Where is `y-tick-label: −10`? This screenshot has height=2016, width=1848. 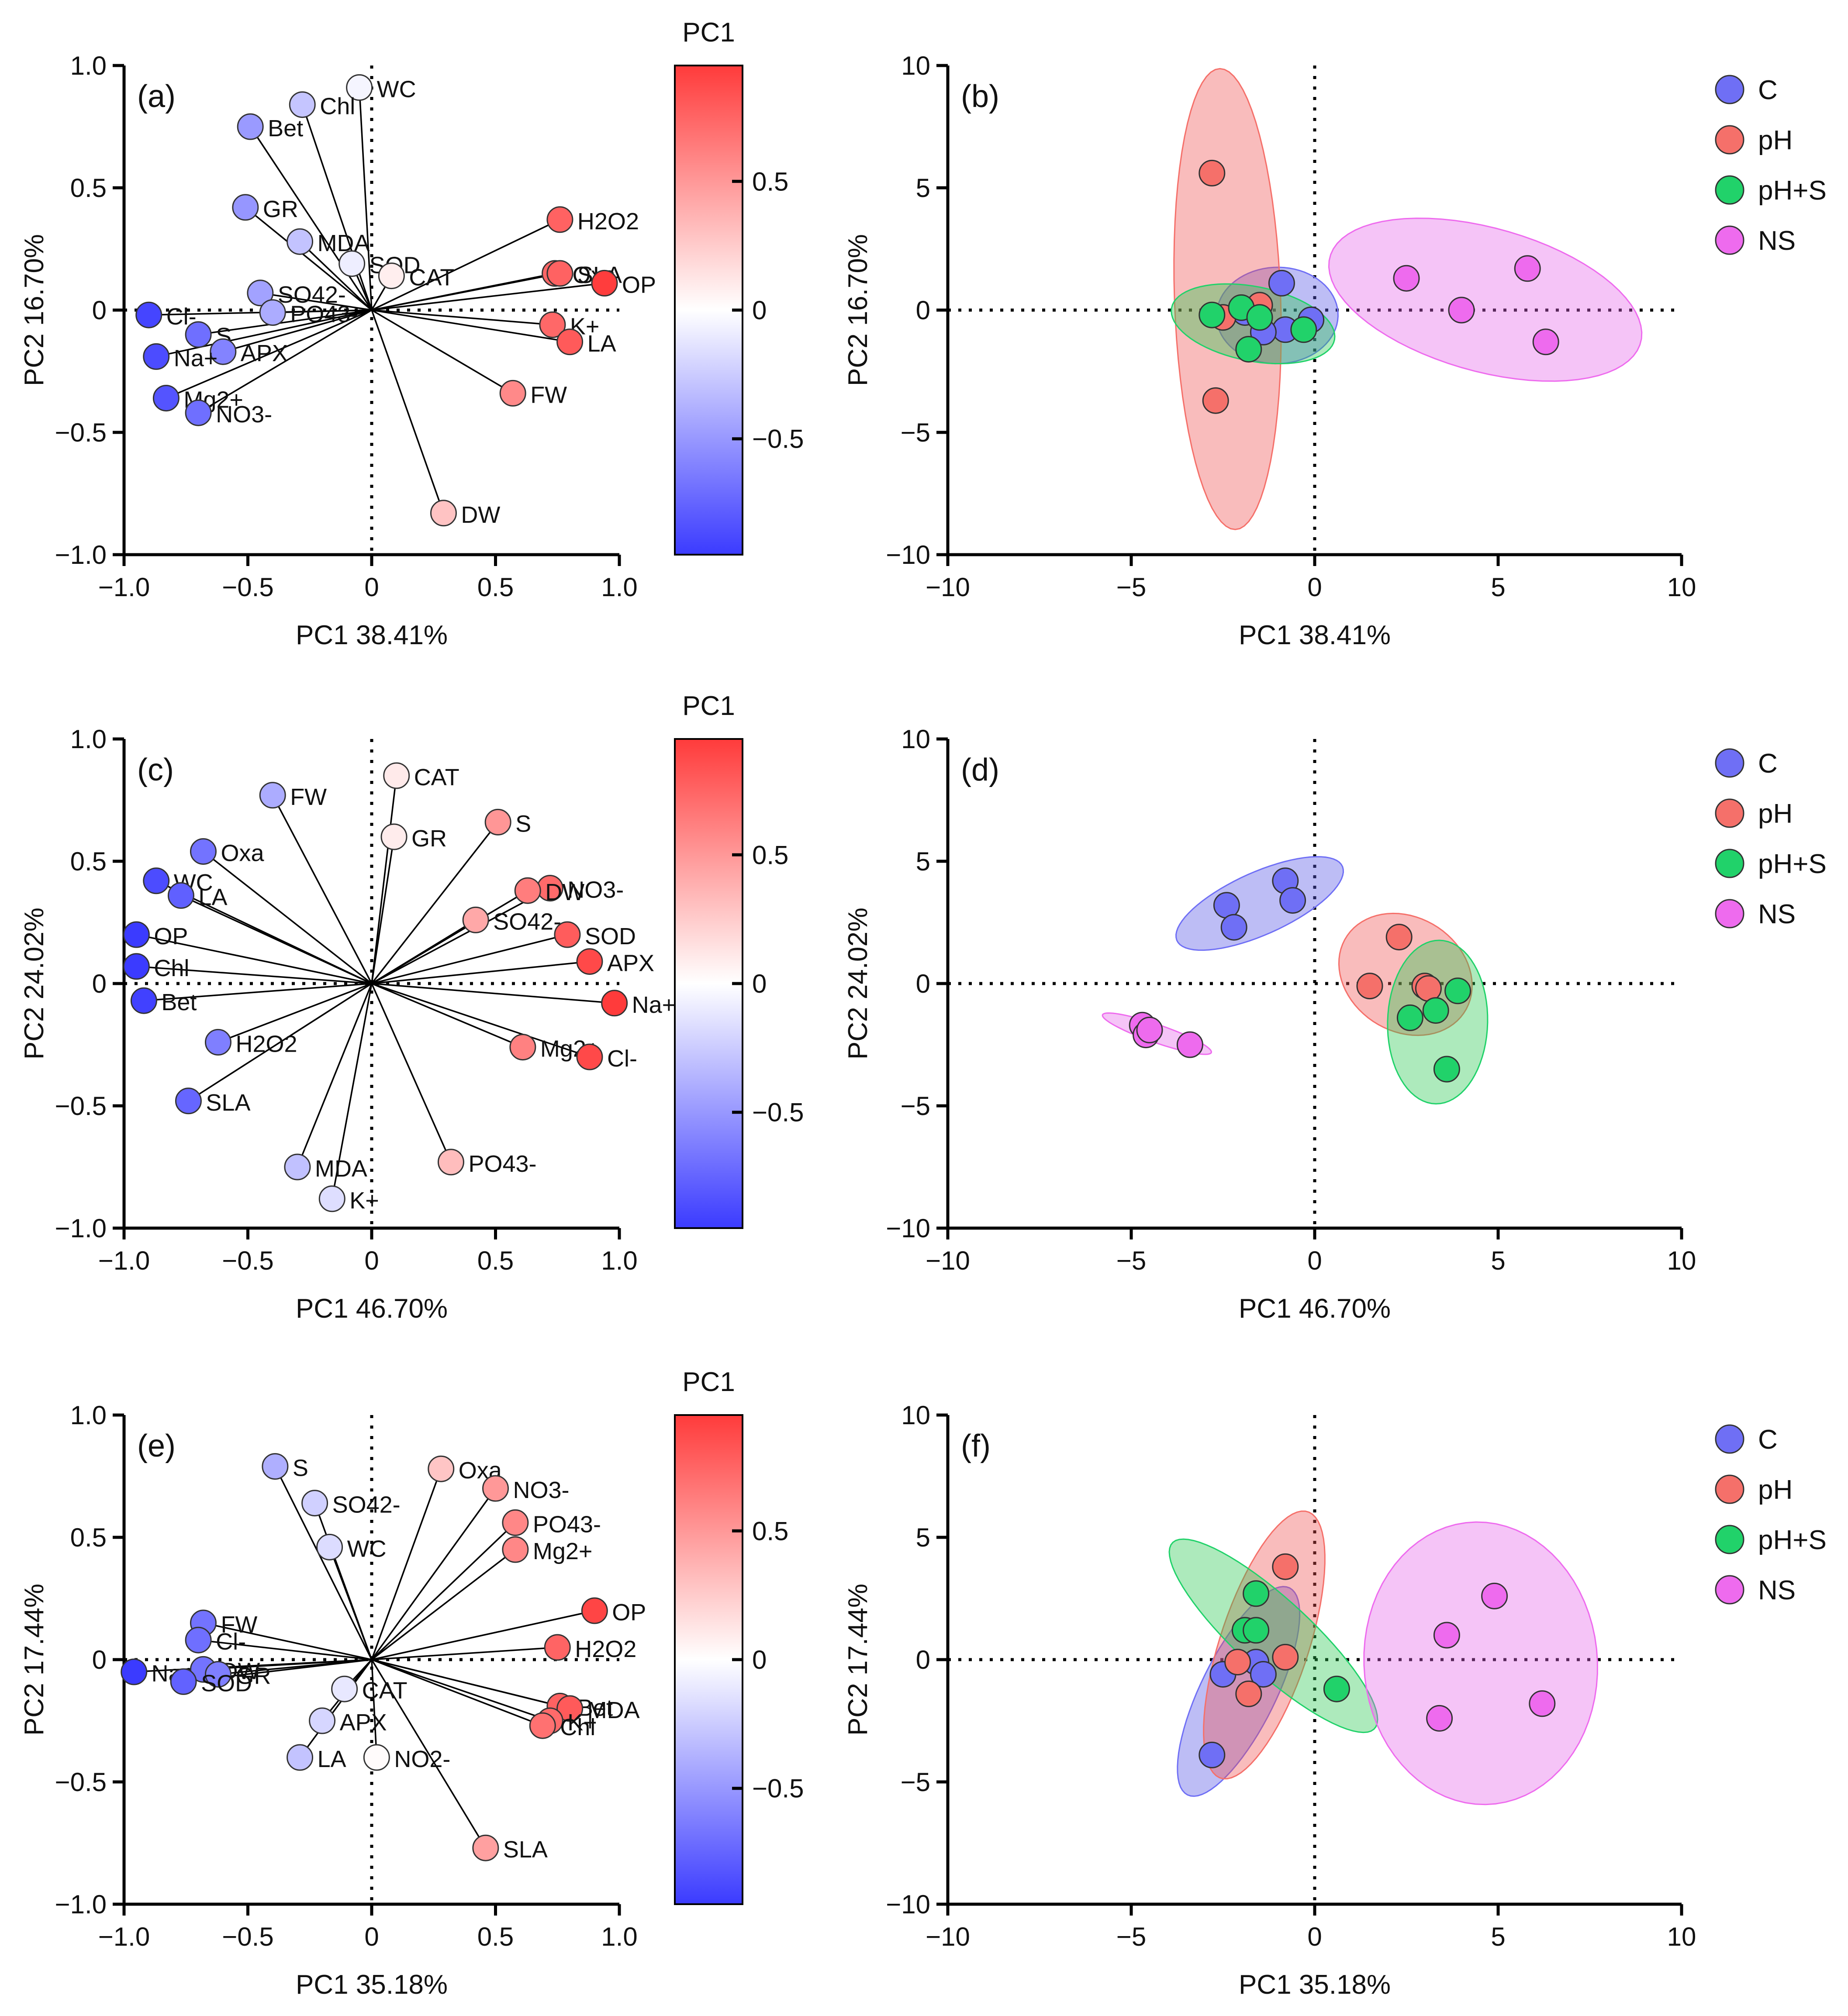
y-tick-label: −10 is located at coordinates (908, 555).